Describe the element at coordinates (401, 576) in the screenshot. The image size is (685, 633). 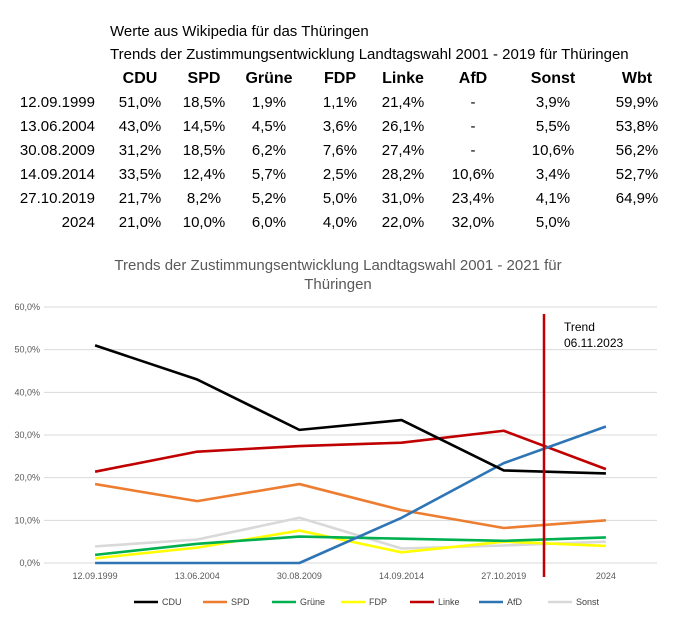
I see `x-tick-label: 14.09.2014` at that location.